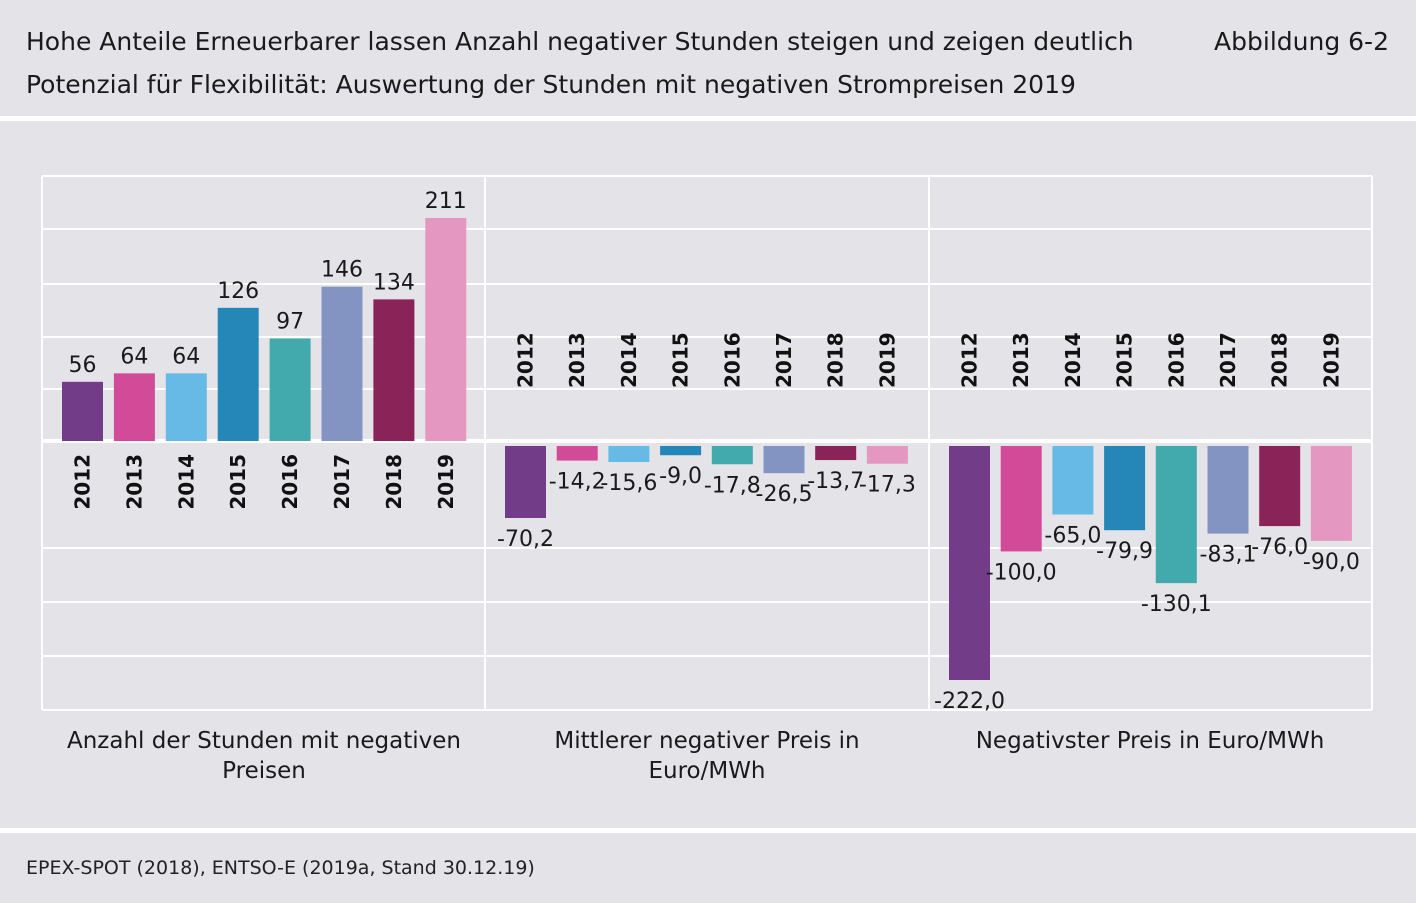 This screenshot has width=1416, height=903. What do you see at coordinates (526, 360) in the screenshot?
I see `year-label-p2-2012: 2012` at bounding box center [526, 360].